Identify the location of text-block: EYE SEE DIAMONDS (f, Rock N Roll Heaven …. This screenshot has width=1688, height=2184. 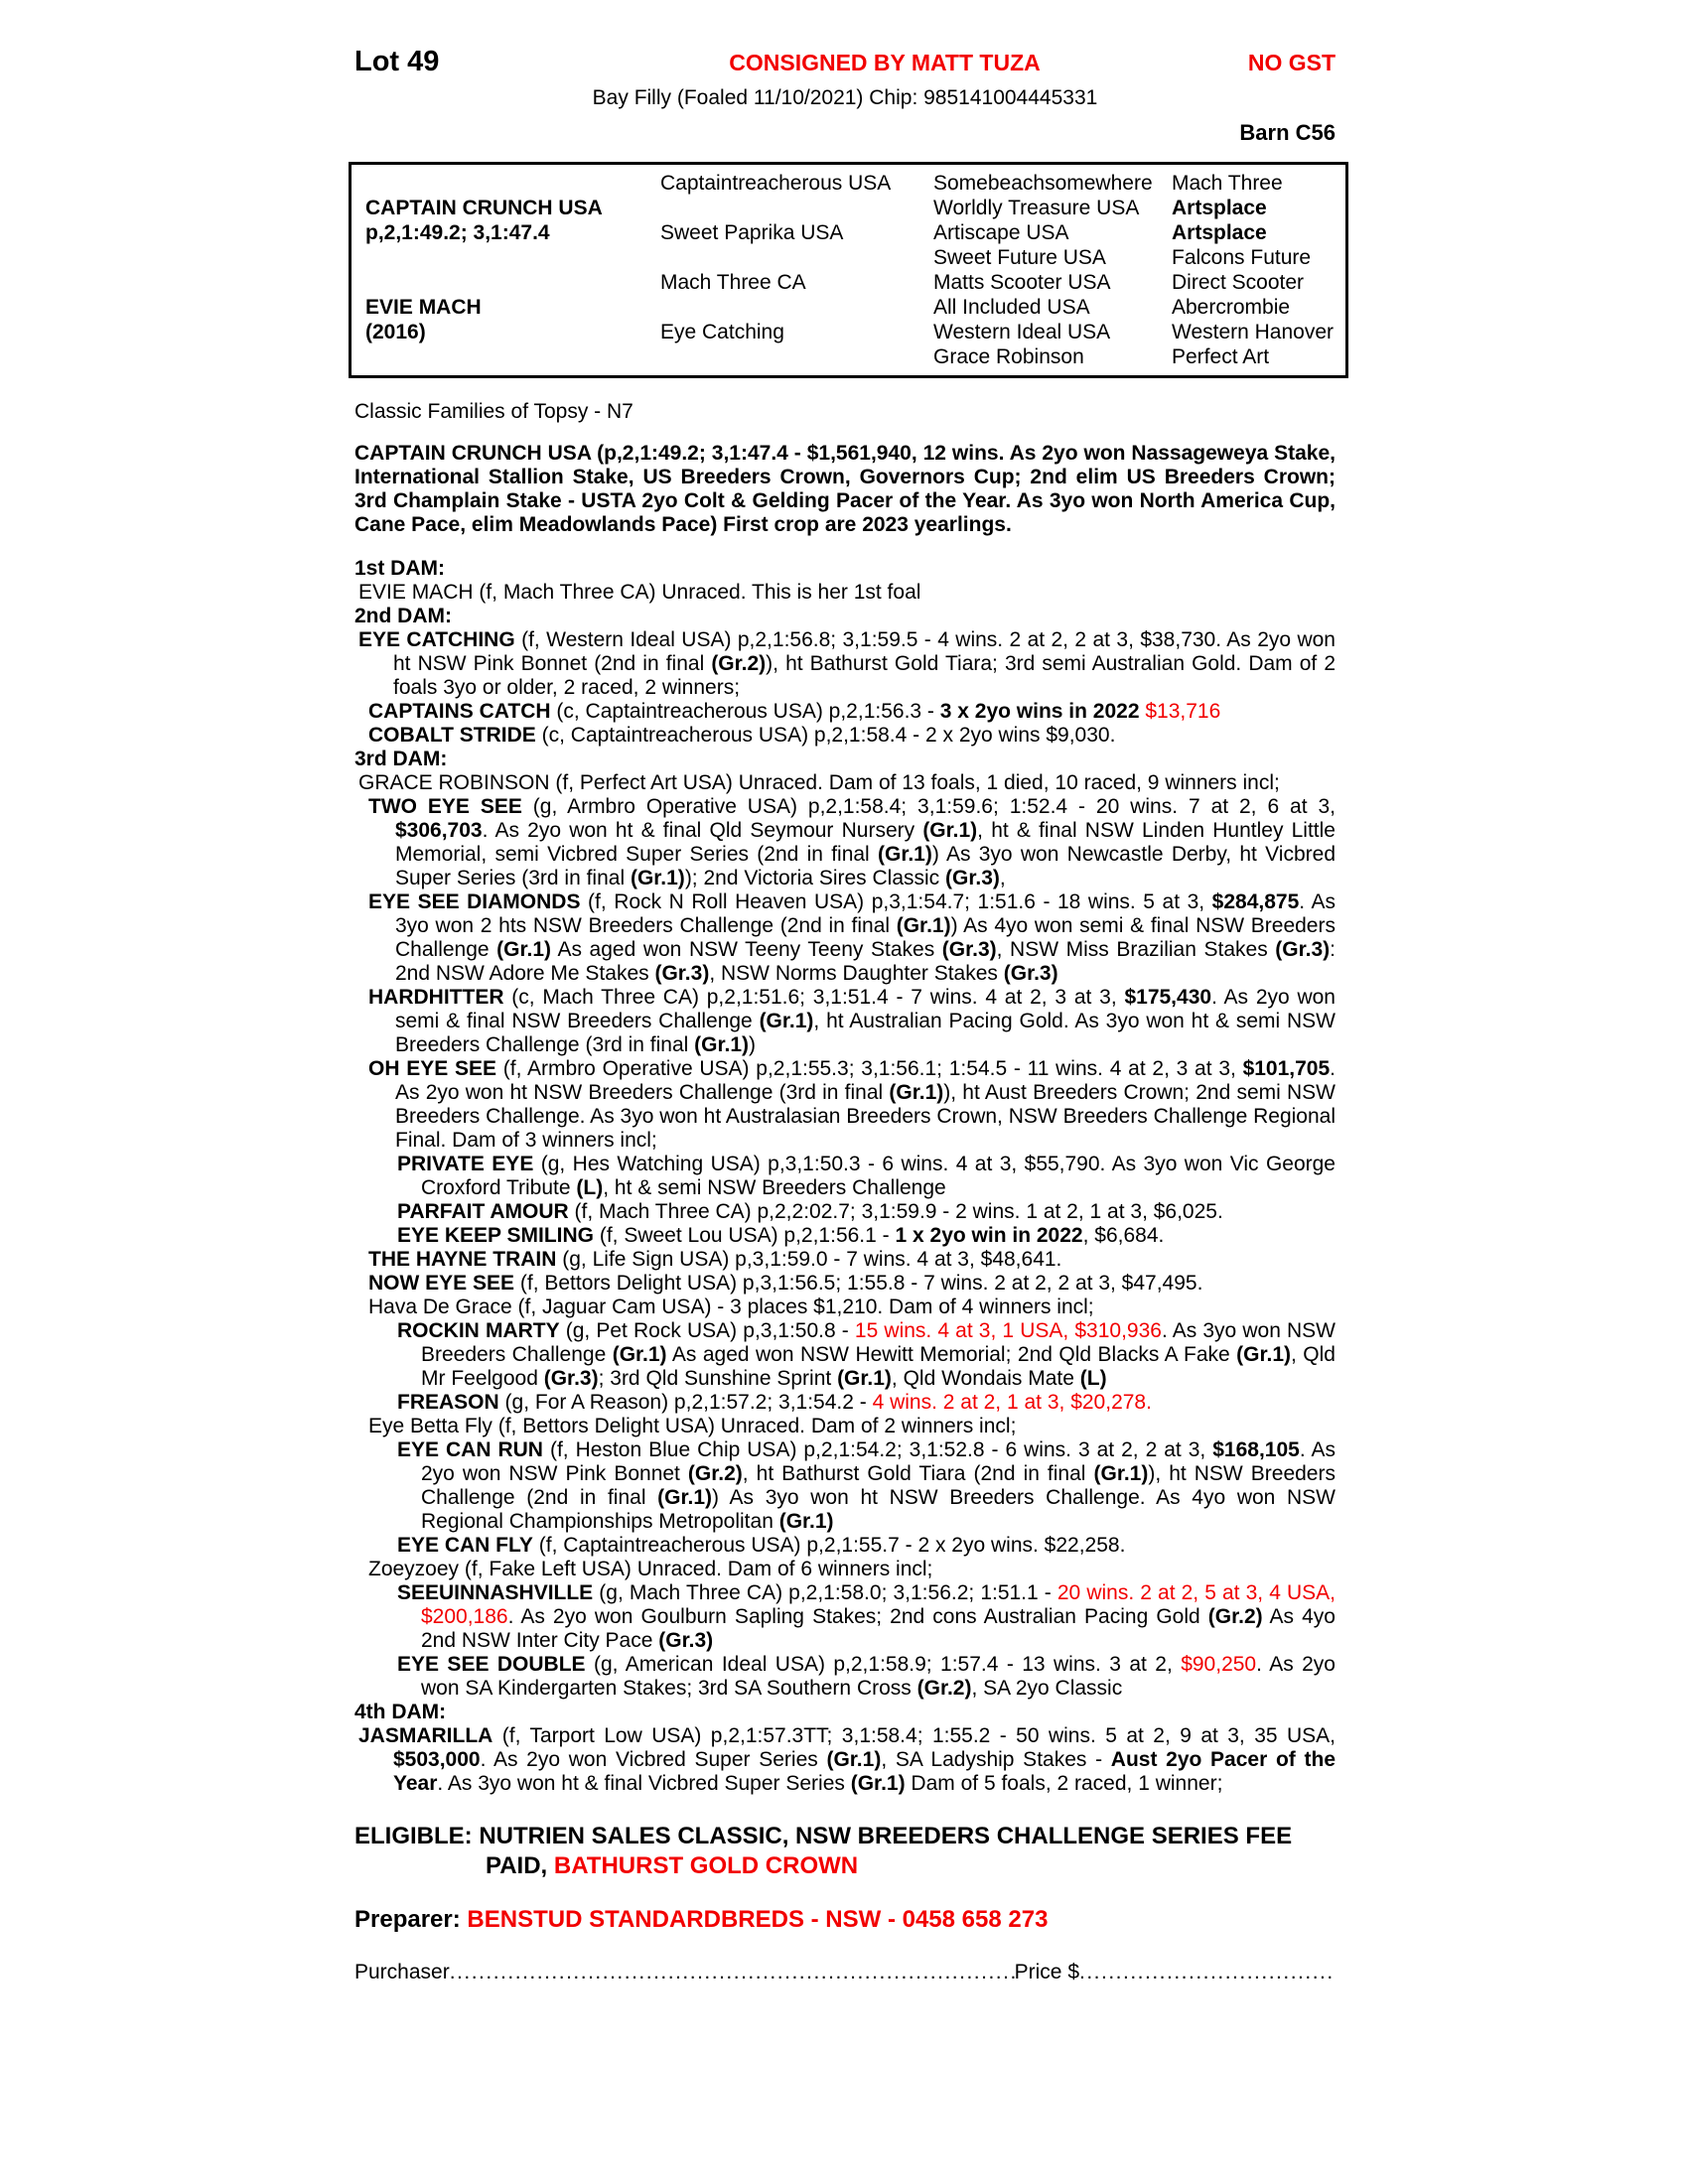
(852, 937).